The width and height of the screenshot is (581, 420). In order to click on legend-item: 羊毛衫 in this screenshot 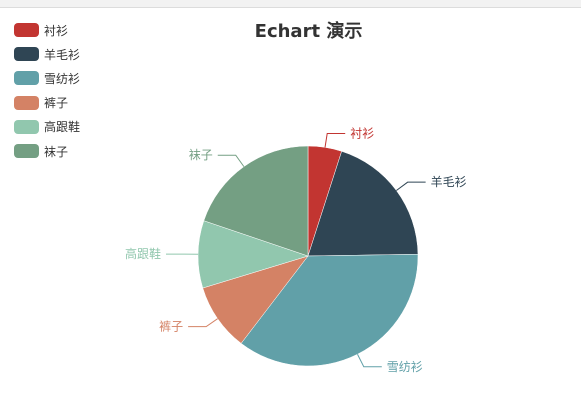, I will do `click(47, 54)`.